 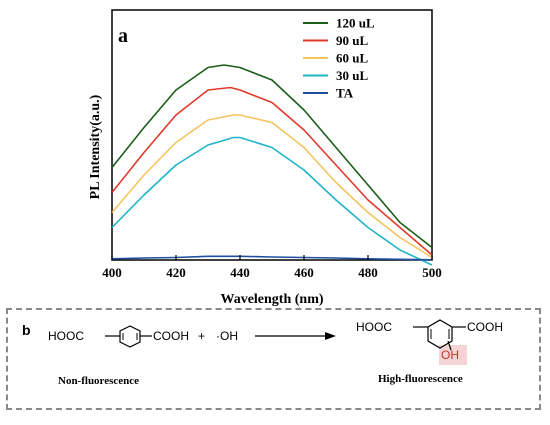 I want to click on reaction-arrow-head, so click(x=330, y=336).